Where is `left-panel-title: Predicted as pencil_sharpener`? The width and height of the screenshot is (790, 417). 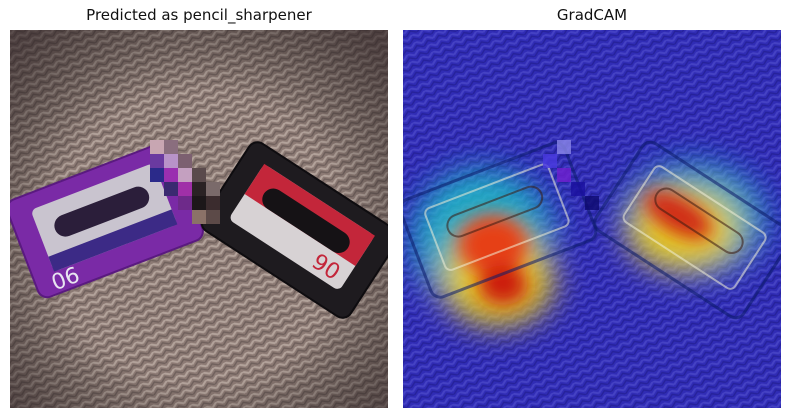
left-panel-title: Predicted as pencil_sharpener is located at coordinates (199, 15).